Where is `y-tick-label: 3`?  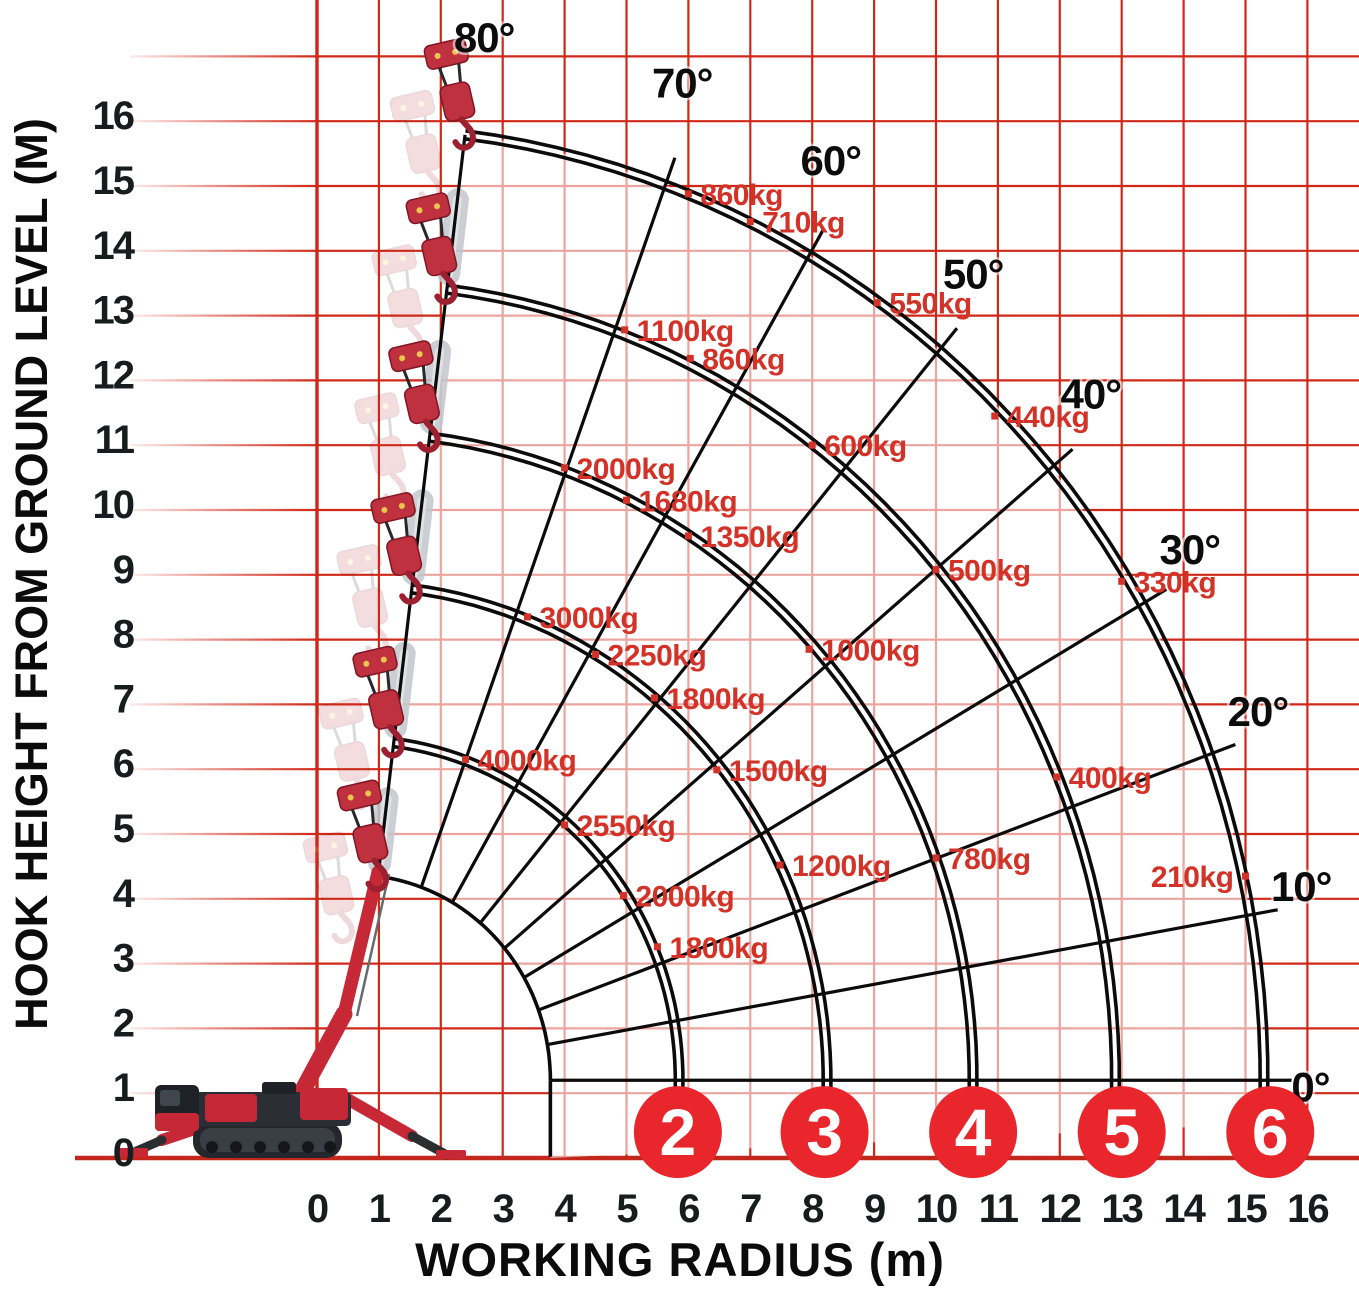 y-tick-label: 3 is located at coordinates (123, 959).